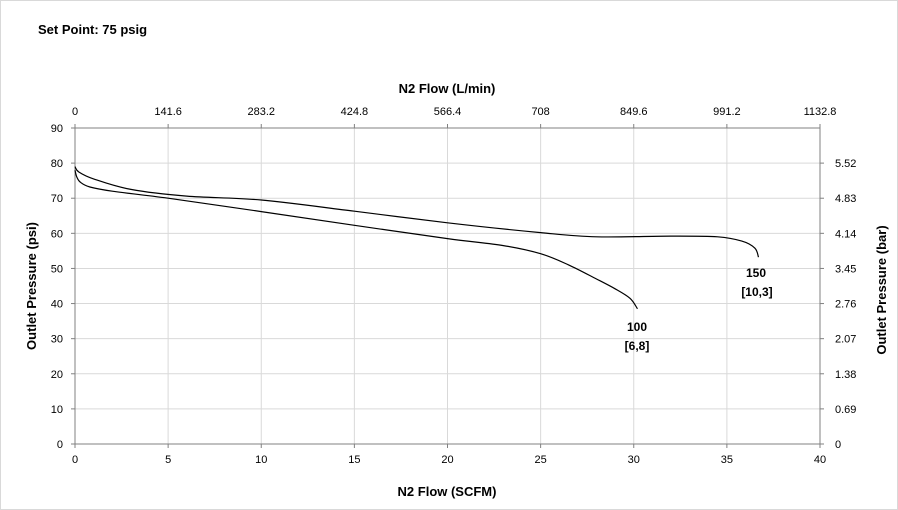 The width and height of the screenshot is (898, 510). Describe the element at coordinates (75, 460) in the screenshot. I see `x-tick-label: 0` at that location.